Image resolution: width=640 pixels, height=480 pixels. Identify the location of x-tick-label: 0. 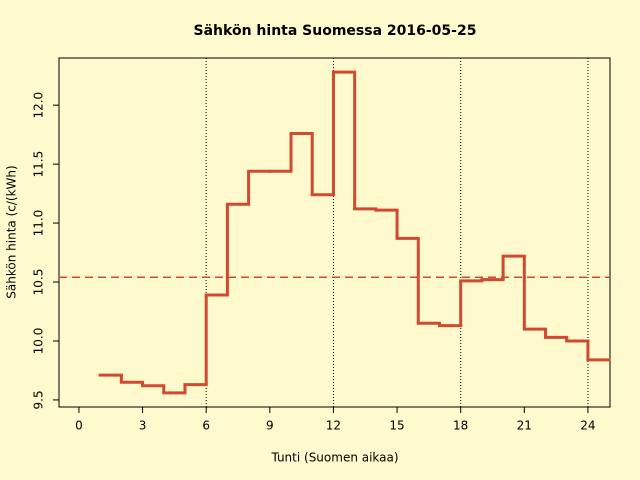
(79, 426).